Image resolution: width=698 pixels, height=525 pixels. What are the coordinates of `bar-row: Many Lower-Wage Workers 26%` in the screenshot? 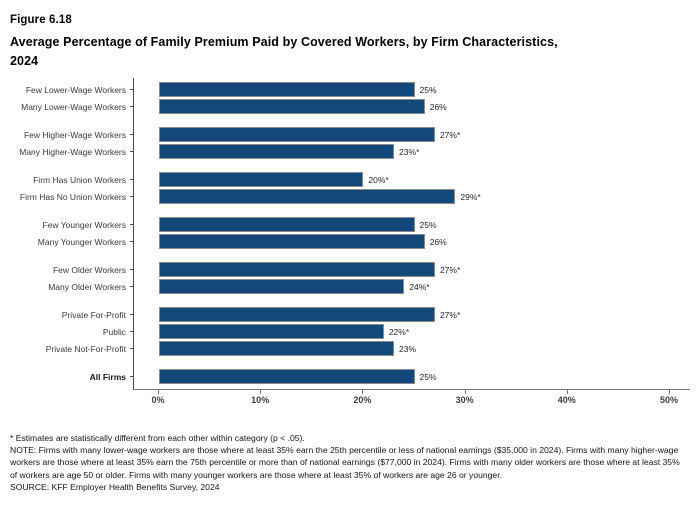 It's located at (355, 106).